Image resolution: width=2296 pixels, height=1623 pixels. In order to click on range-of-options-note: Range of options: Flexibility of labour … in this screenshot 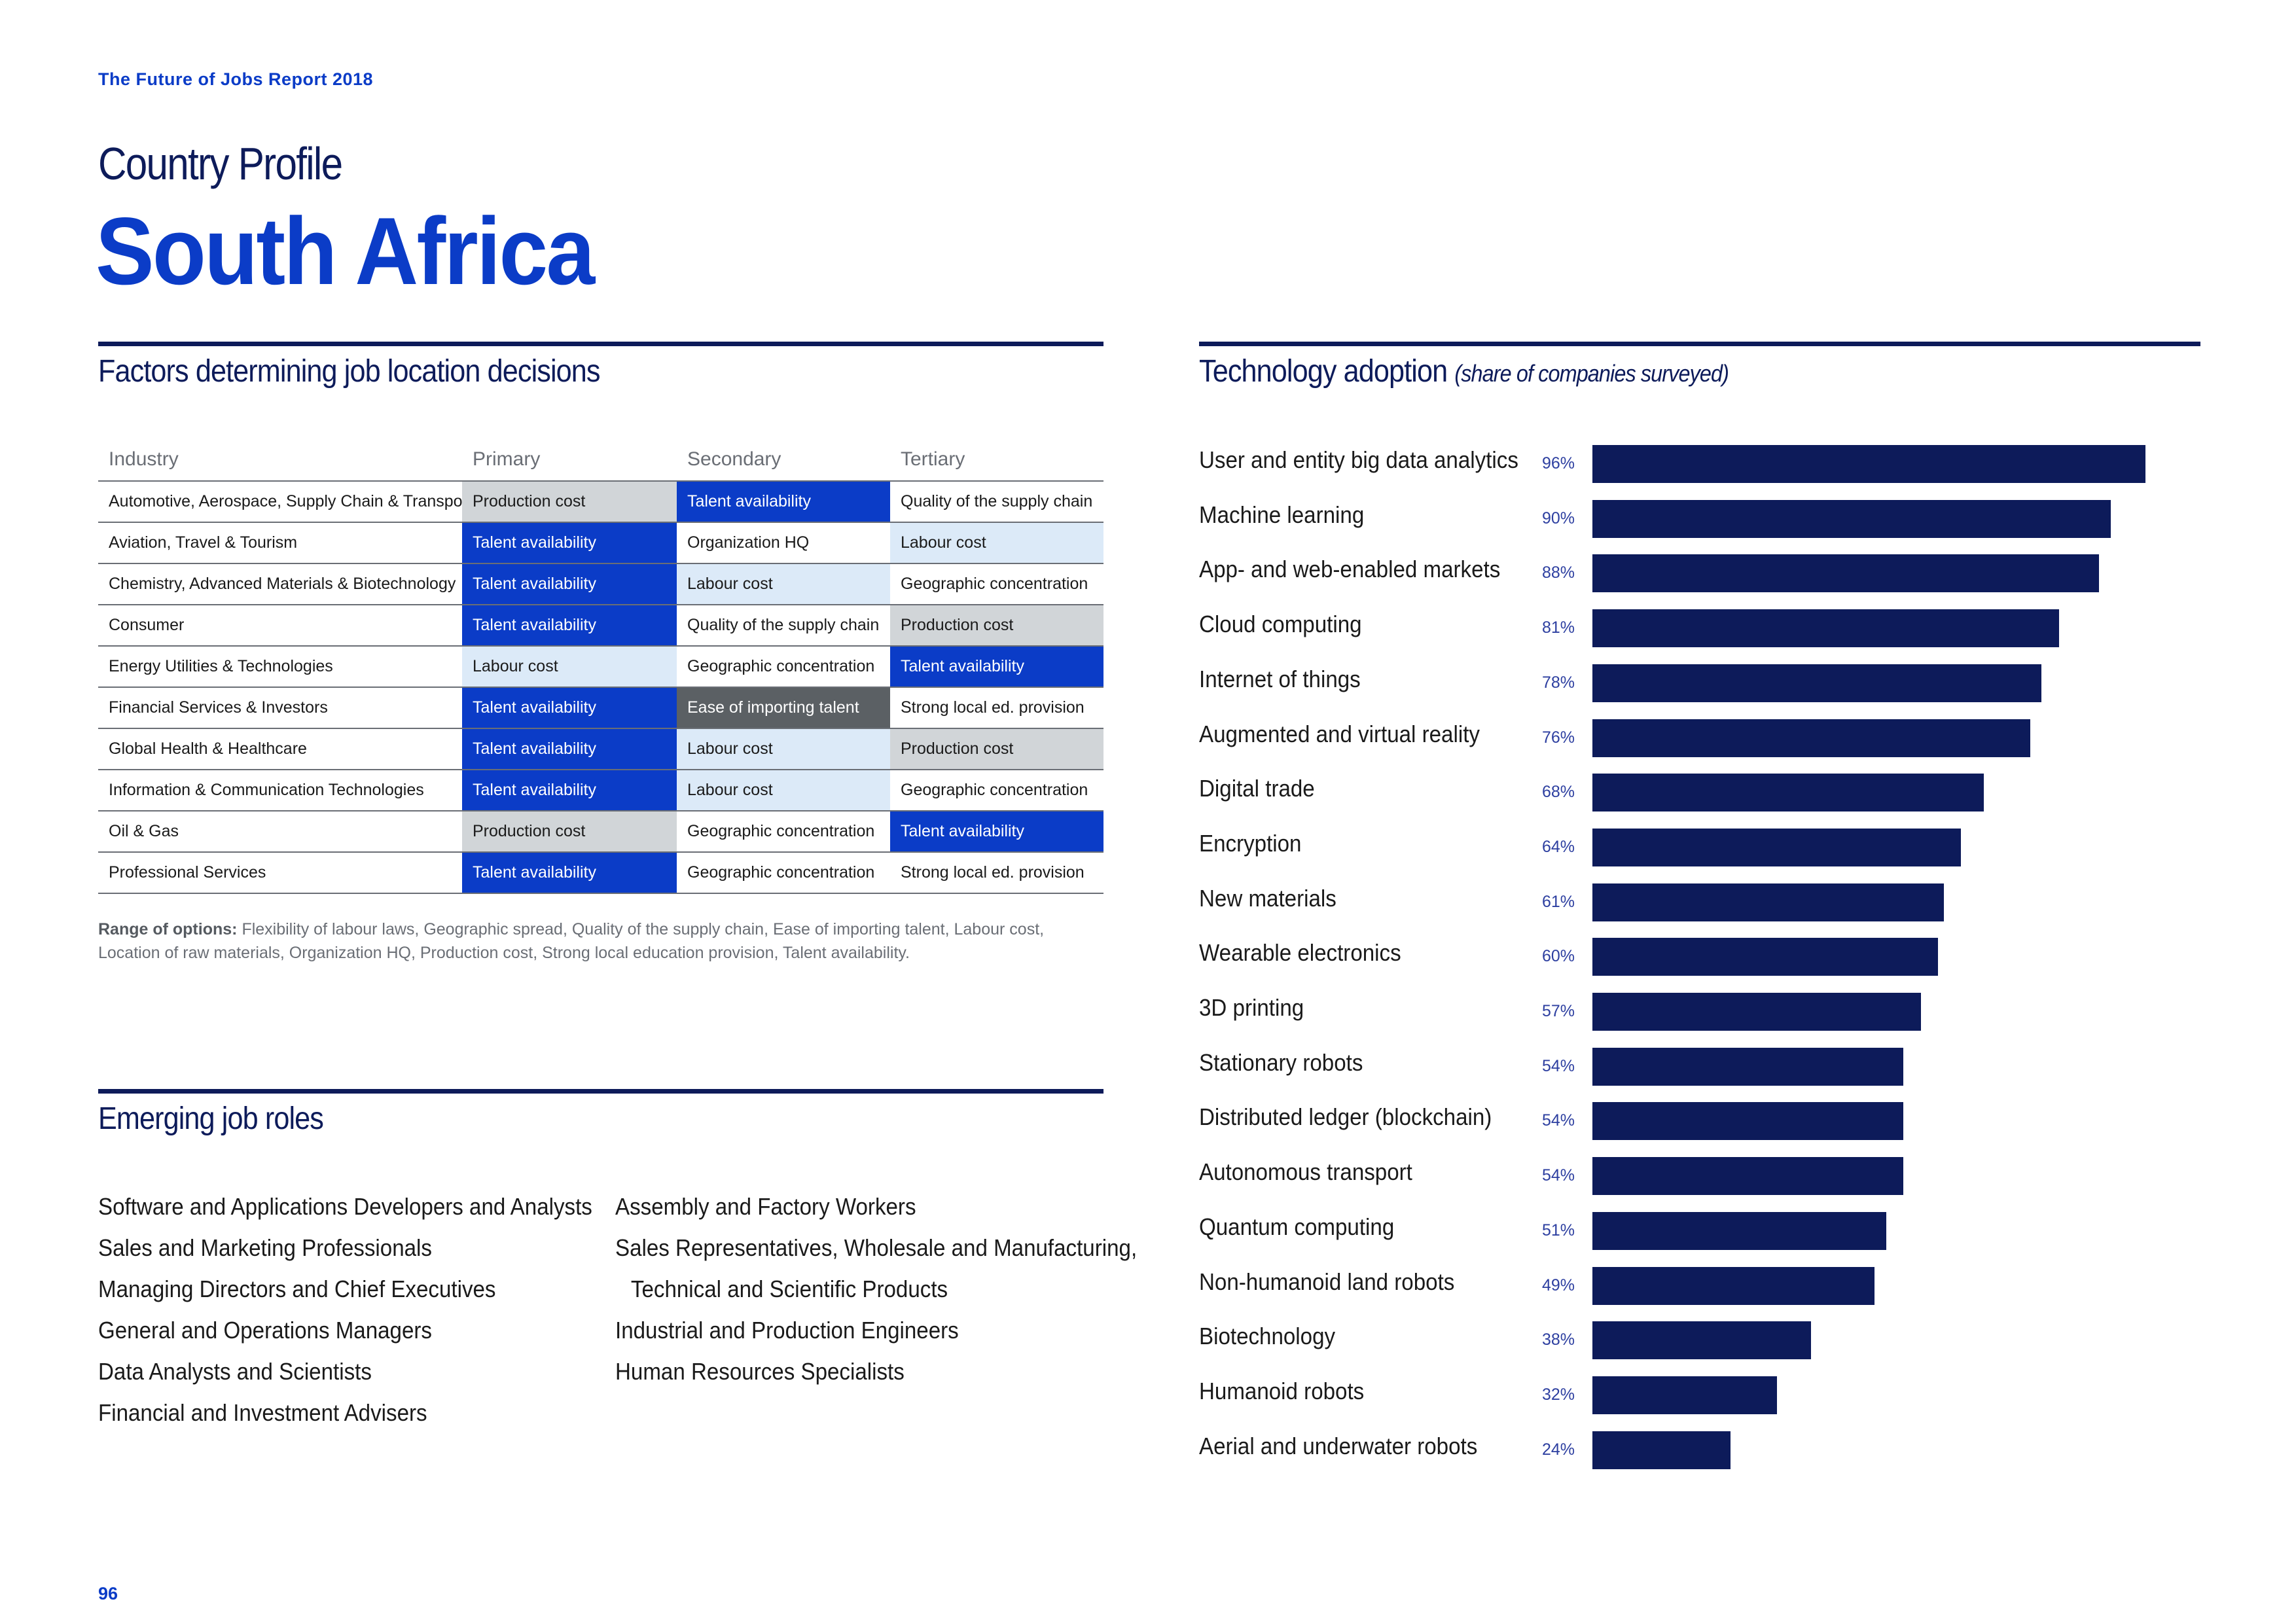, I will do `click(599, 942)`.